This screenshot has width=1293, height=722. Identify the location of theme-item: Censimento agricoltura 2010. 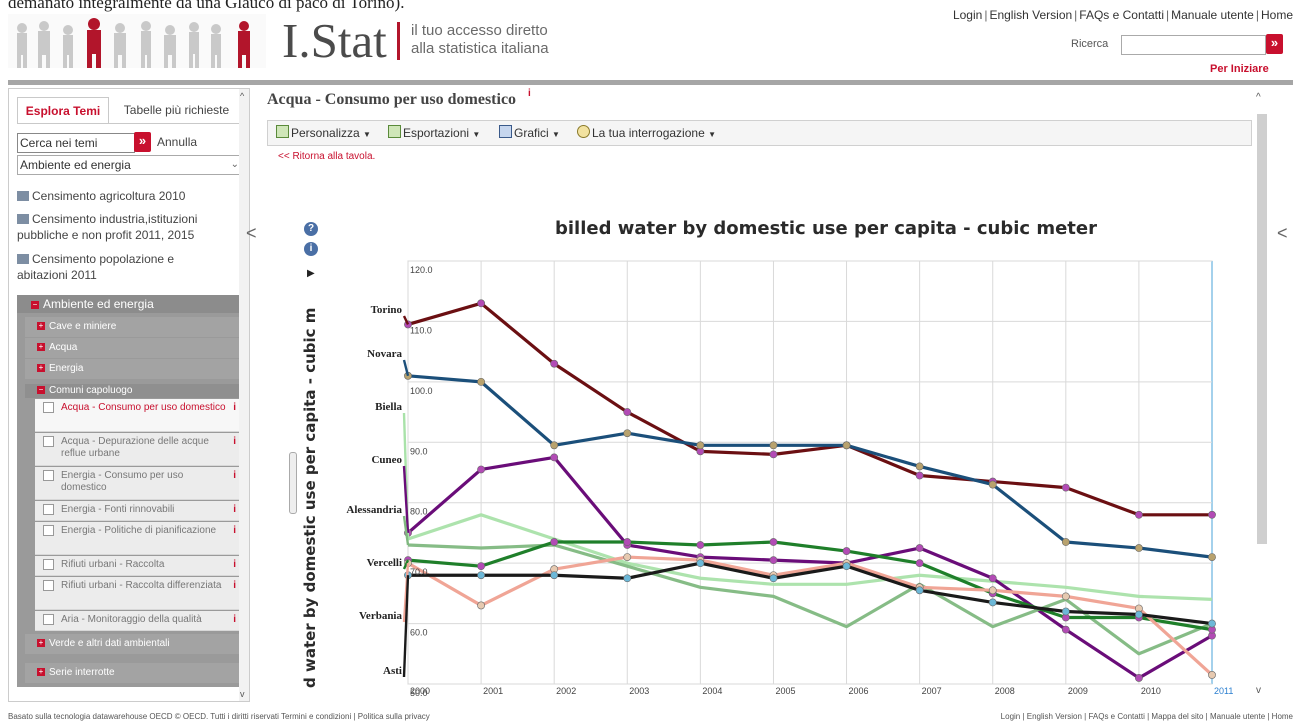
(101, 196).